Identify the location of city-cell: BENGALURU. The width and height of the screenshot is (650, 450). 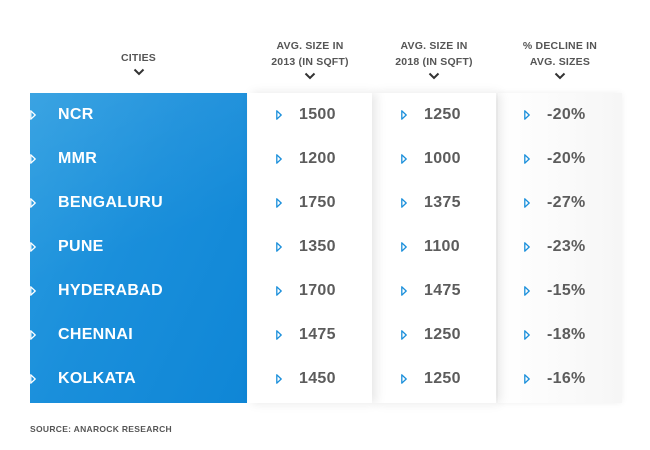
(96, 203).